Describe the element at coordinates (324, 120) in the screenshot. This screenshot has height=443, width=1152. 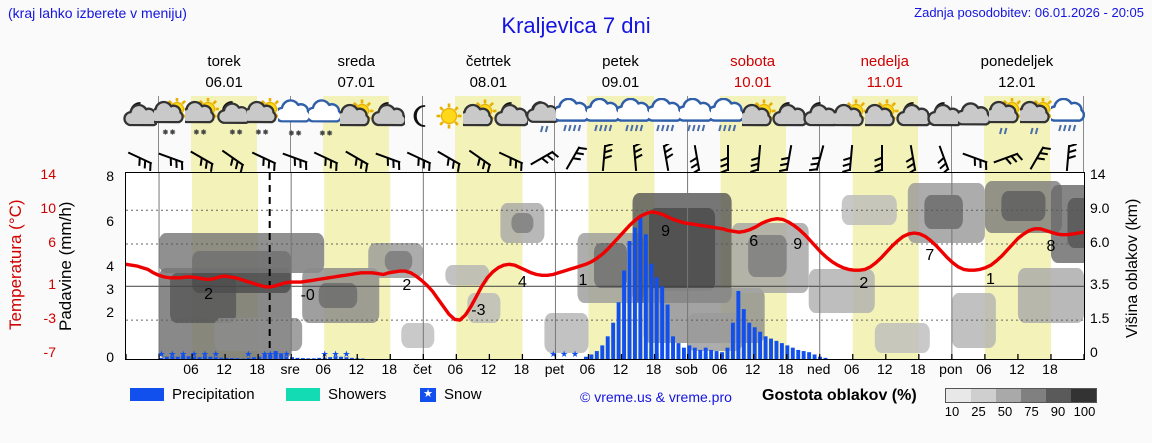
I see `weather-icon-cloud-snow` at that location.